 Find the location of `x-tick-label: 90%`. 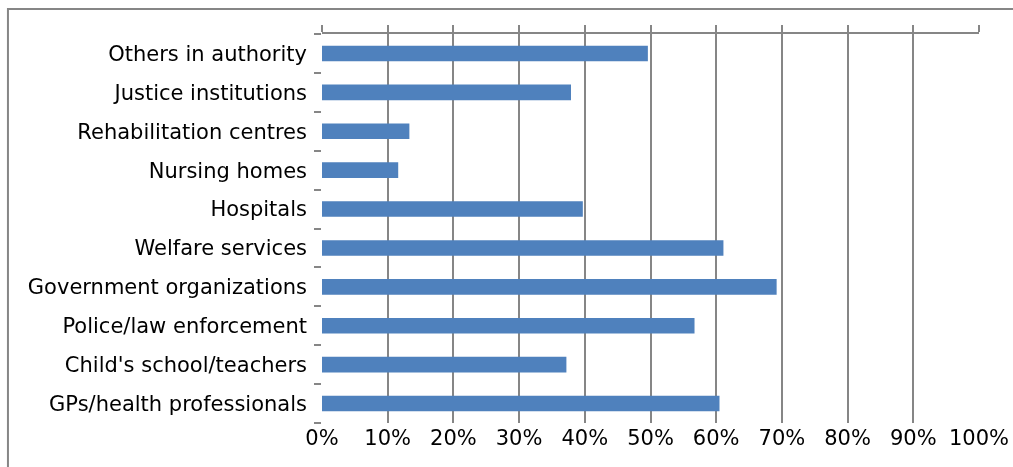

x-tick-label: 90% is located at coordinates (913, 438).